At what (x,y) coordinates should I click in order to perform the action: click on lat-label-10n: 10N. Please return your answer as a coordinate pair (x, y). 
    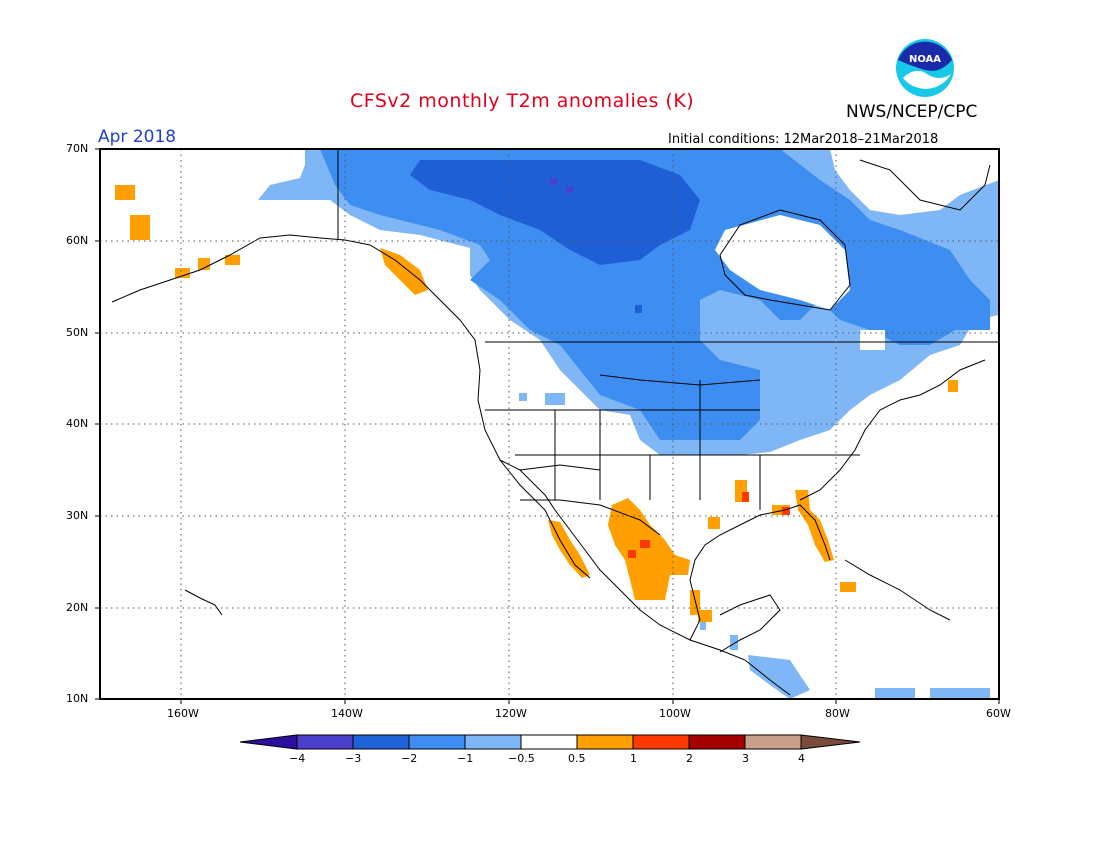
    Looking at the image, I should click on (77, 698).